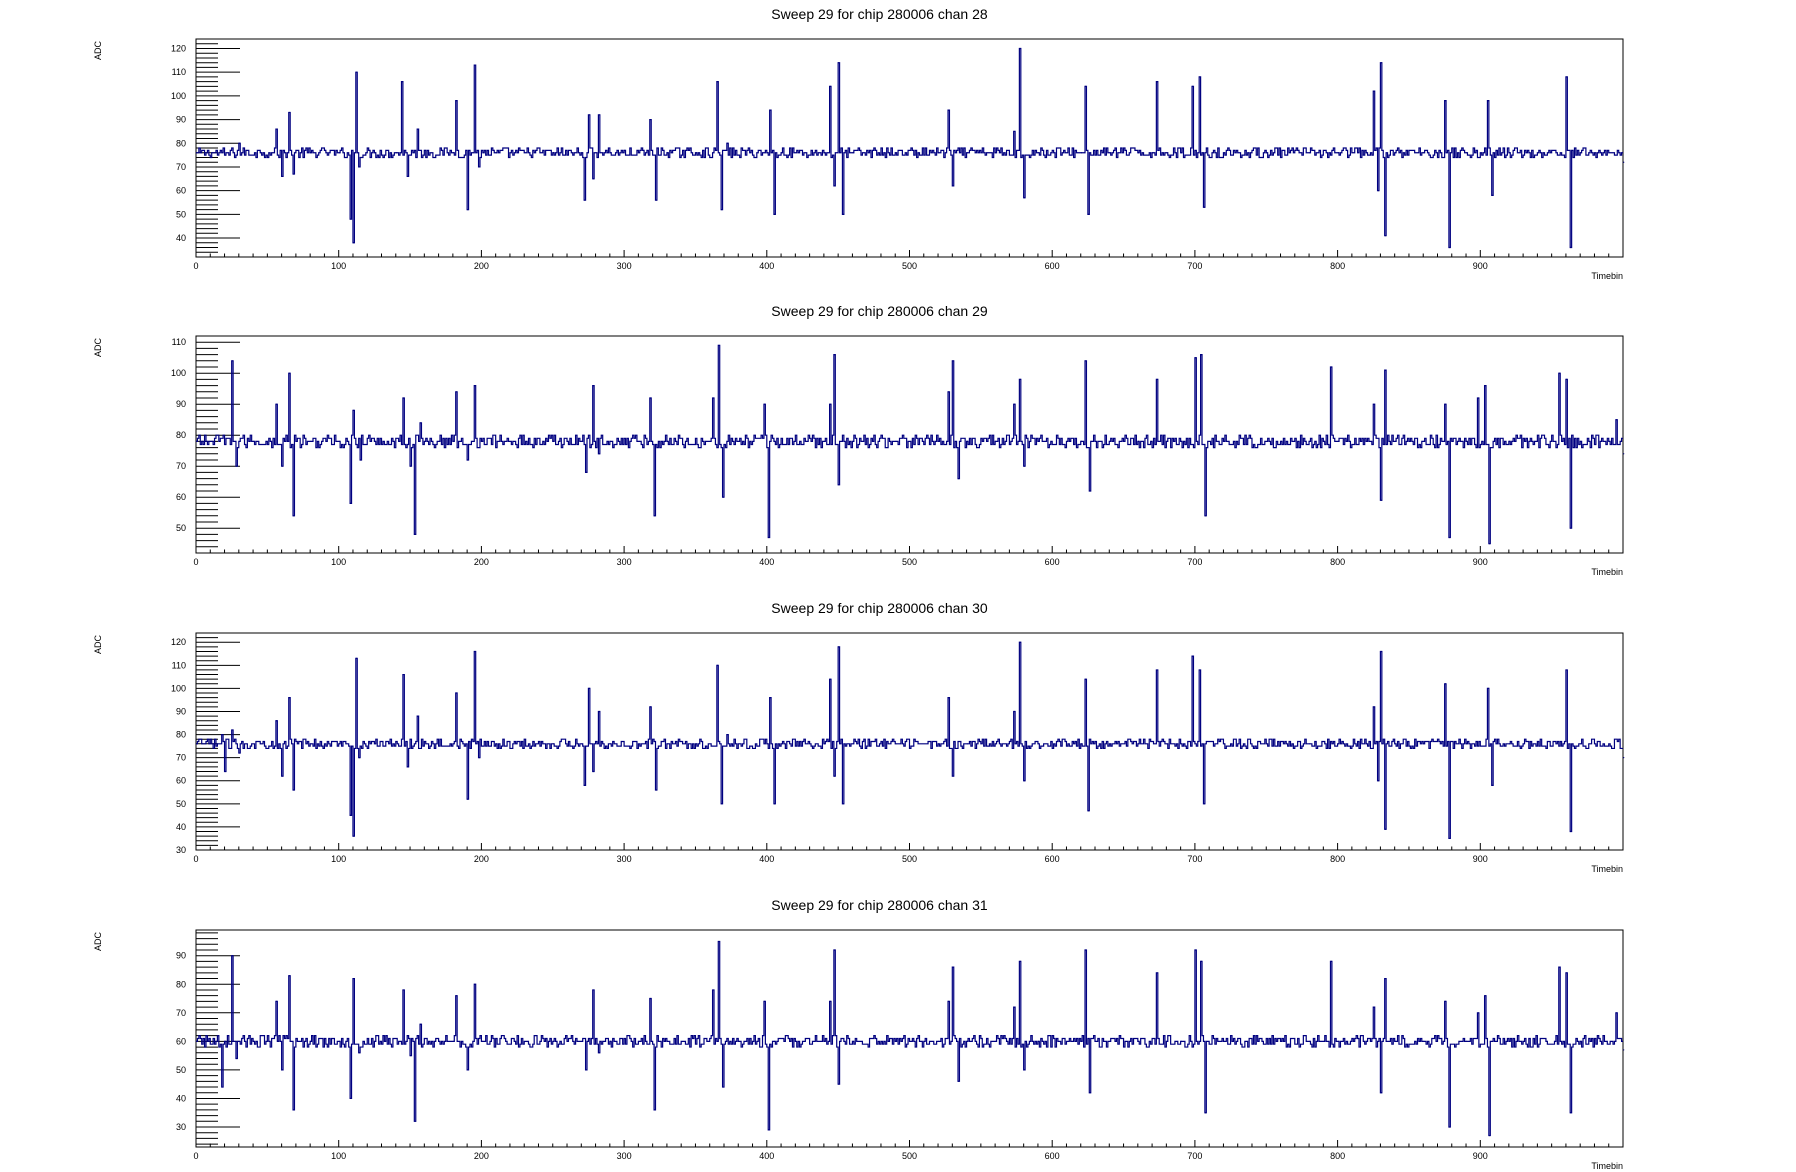  Describe the element at coordinates (181, 1013) in the screenshot. I see `y-tick-label: 70` at that location.